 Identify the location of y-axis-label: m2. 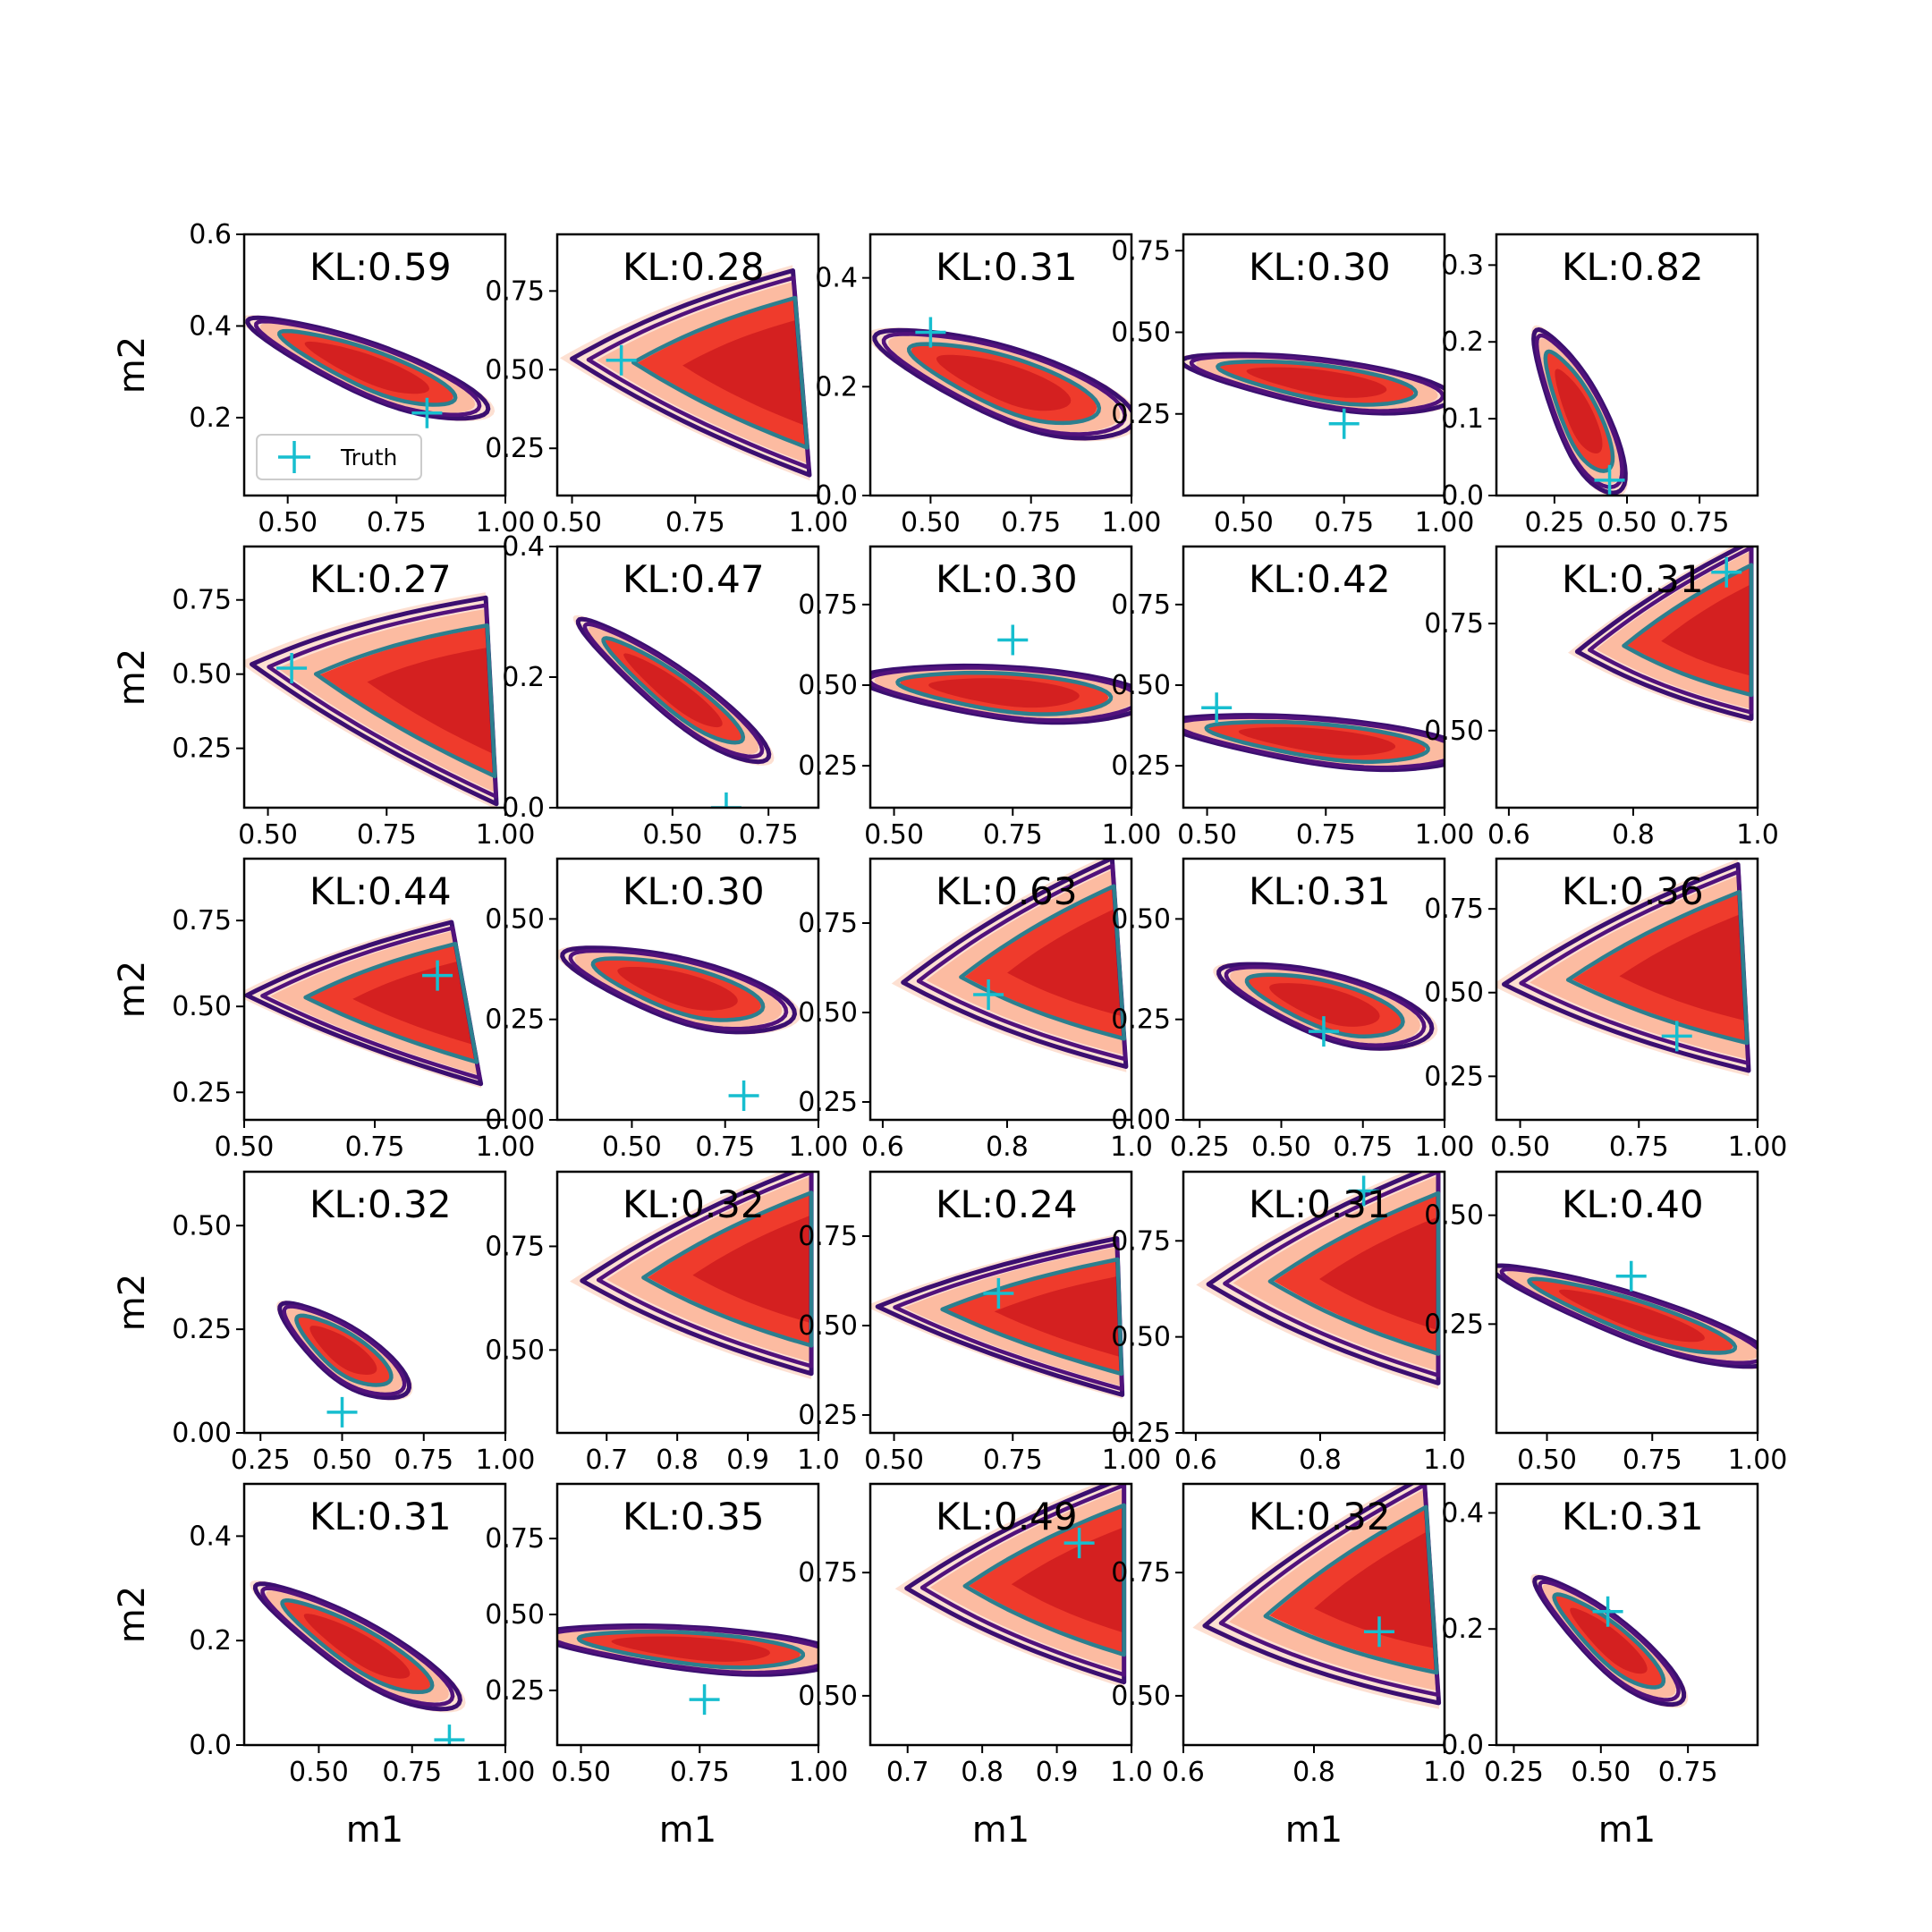
(132, 1302).